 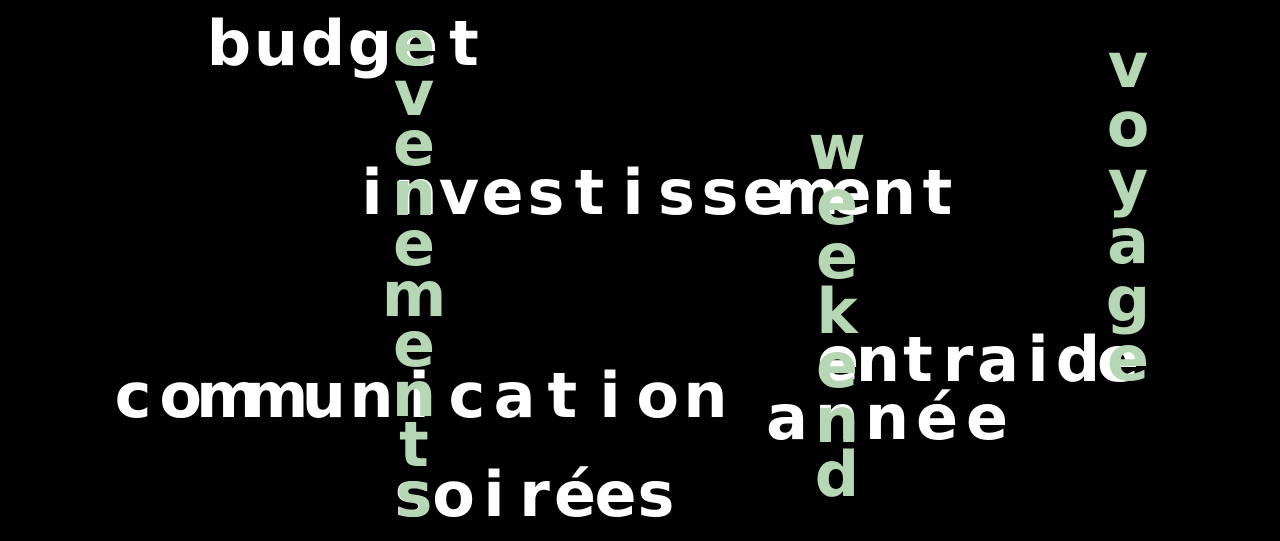 What do you see at coordinates (276, 43) in the screenshot?
I see `letter-budget-1: u` at bounding box center [276, 43].